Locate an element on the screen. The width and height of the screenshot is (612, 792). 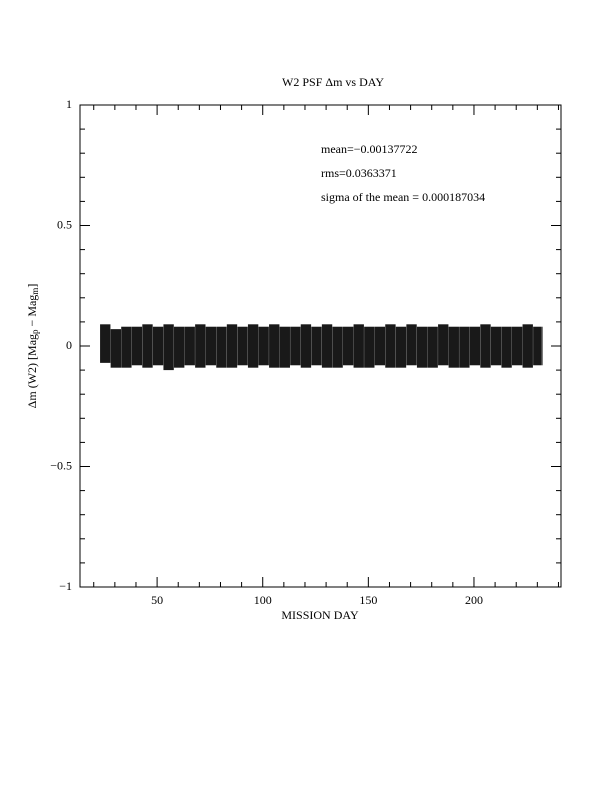
x-tick-label: 50 is located at coordinates (157, 600).